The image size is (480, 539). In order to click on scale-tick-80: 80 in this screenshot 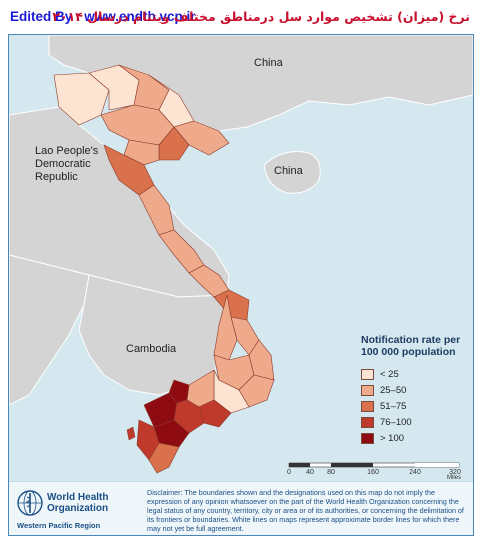, I will do `click(331, 472)`.